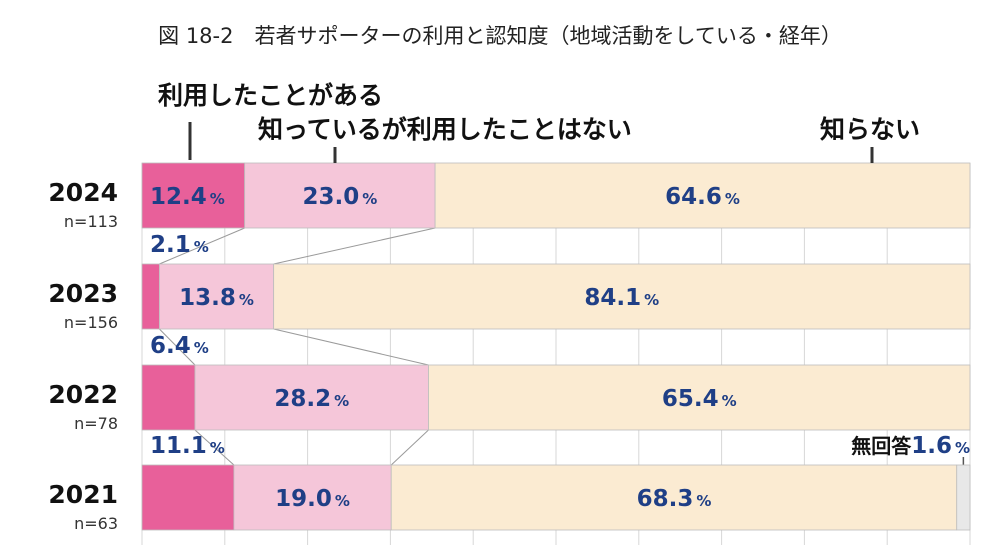  I want to click on chart-title: 図 18-2 若者サポーターの利用と認知度（地域活動をしている・経年）, so click(500, 36).